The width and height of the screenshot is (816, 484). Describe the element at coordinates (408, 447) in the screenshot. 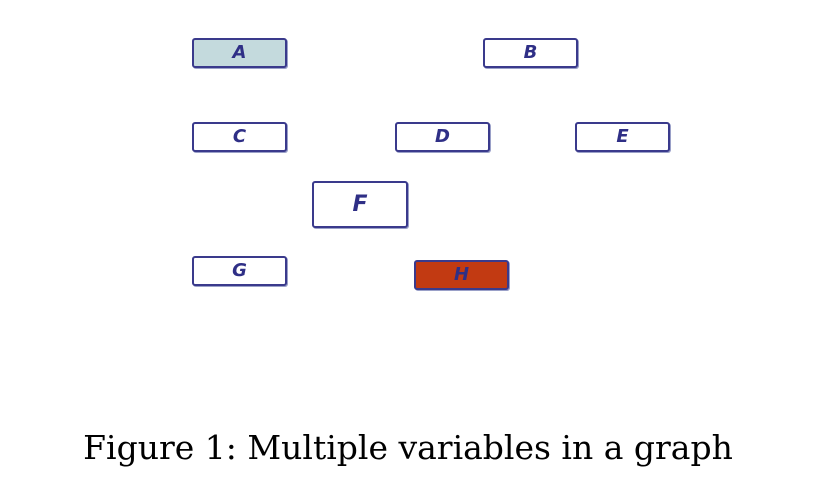

I see `figure-caption: Figure 1: Multiple variables in a graph` at that location.